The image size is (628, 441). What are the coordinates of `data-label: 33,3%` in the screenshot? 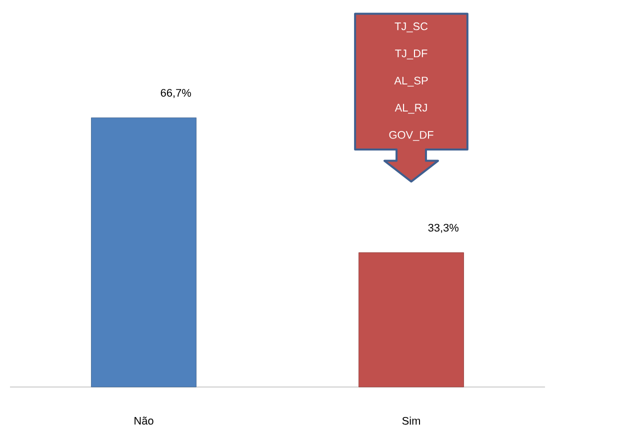 It's located at (443, 228).